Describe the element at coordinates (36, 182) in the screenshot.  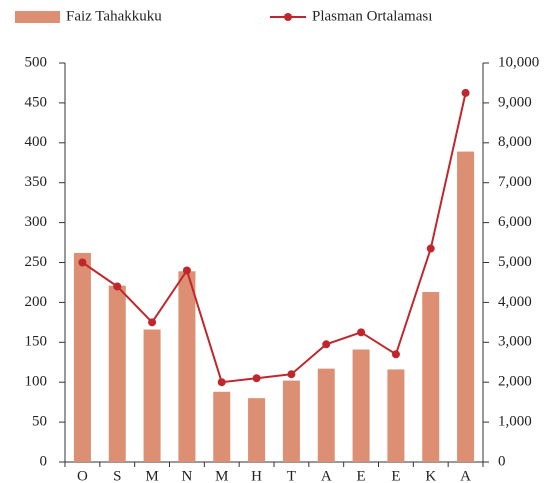
I see `y-tick-label: 350` at that location.